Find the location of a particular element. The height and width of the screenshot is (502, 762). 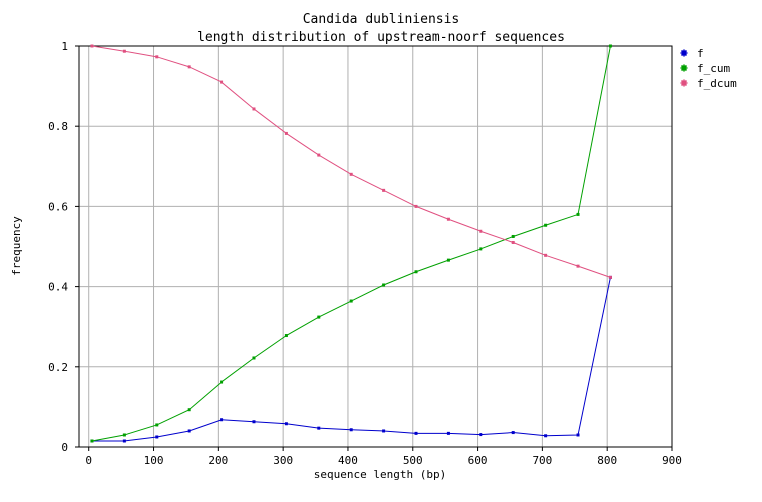

x-tick-label: 900 is located at coordinates (672, 460).